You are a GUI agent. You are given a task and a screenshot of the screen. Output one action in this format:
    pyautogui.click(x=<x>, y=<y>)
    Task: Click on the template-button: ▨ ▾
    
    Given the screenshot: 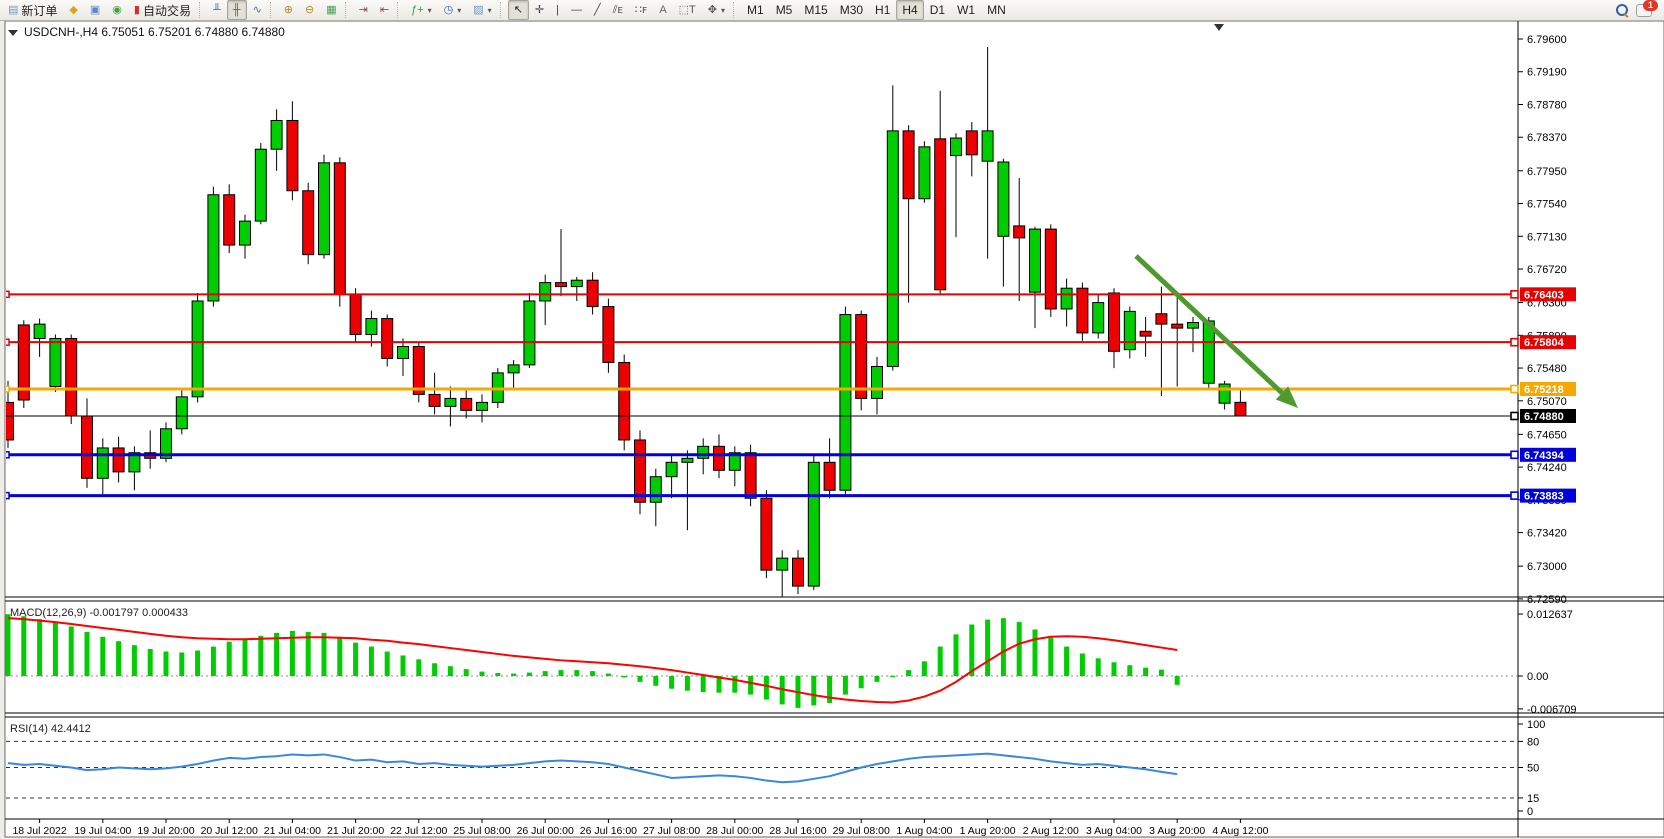 What is the action you would take?
    pyautogui.click(x=482, y=10)
    